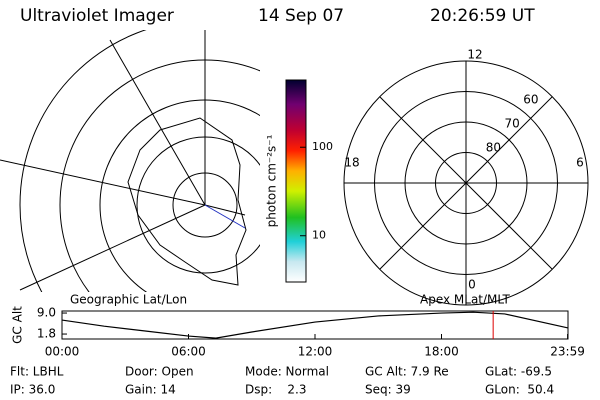  I want to click on polar-ring, so click(466, 183).